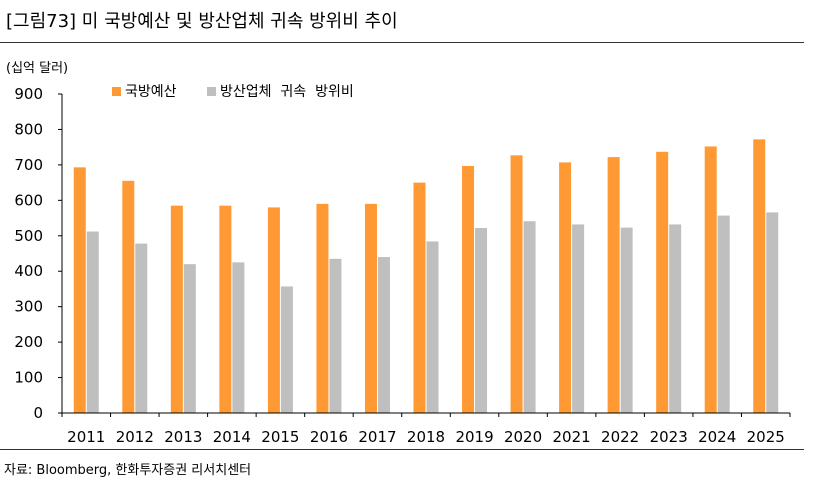 This screenshot has width=815, height=493. Describe the element at coordinates (620, 437) in the screenshot. I see `x-tick-label: 2022` at that location.